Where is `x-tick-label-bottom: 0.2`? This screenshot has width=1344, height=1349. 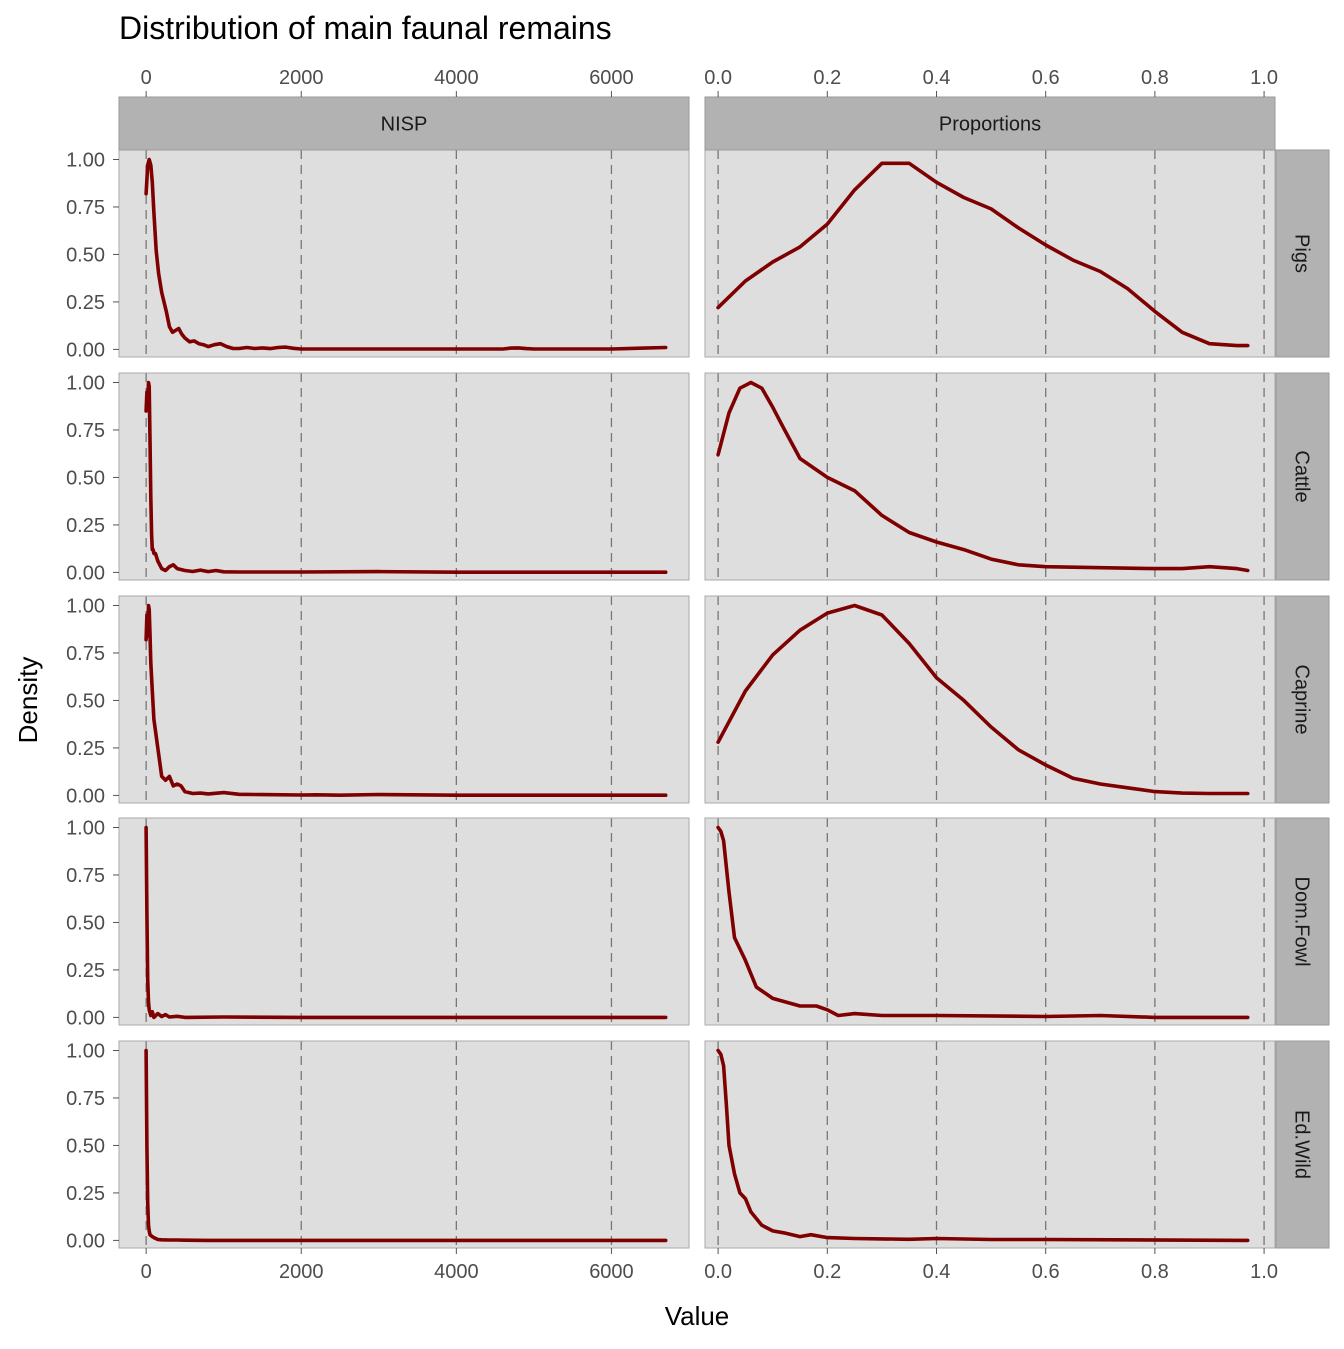
x-tick-label-bottom: 0.2 is located at coordinates (827, 1272).